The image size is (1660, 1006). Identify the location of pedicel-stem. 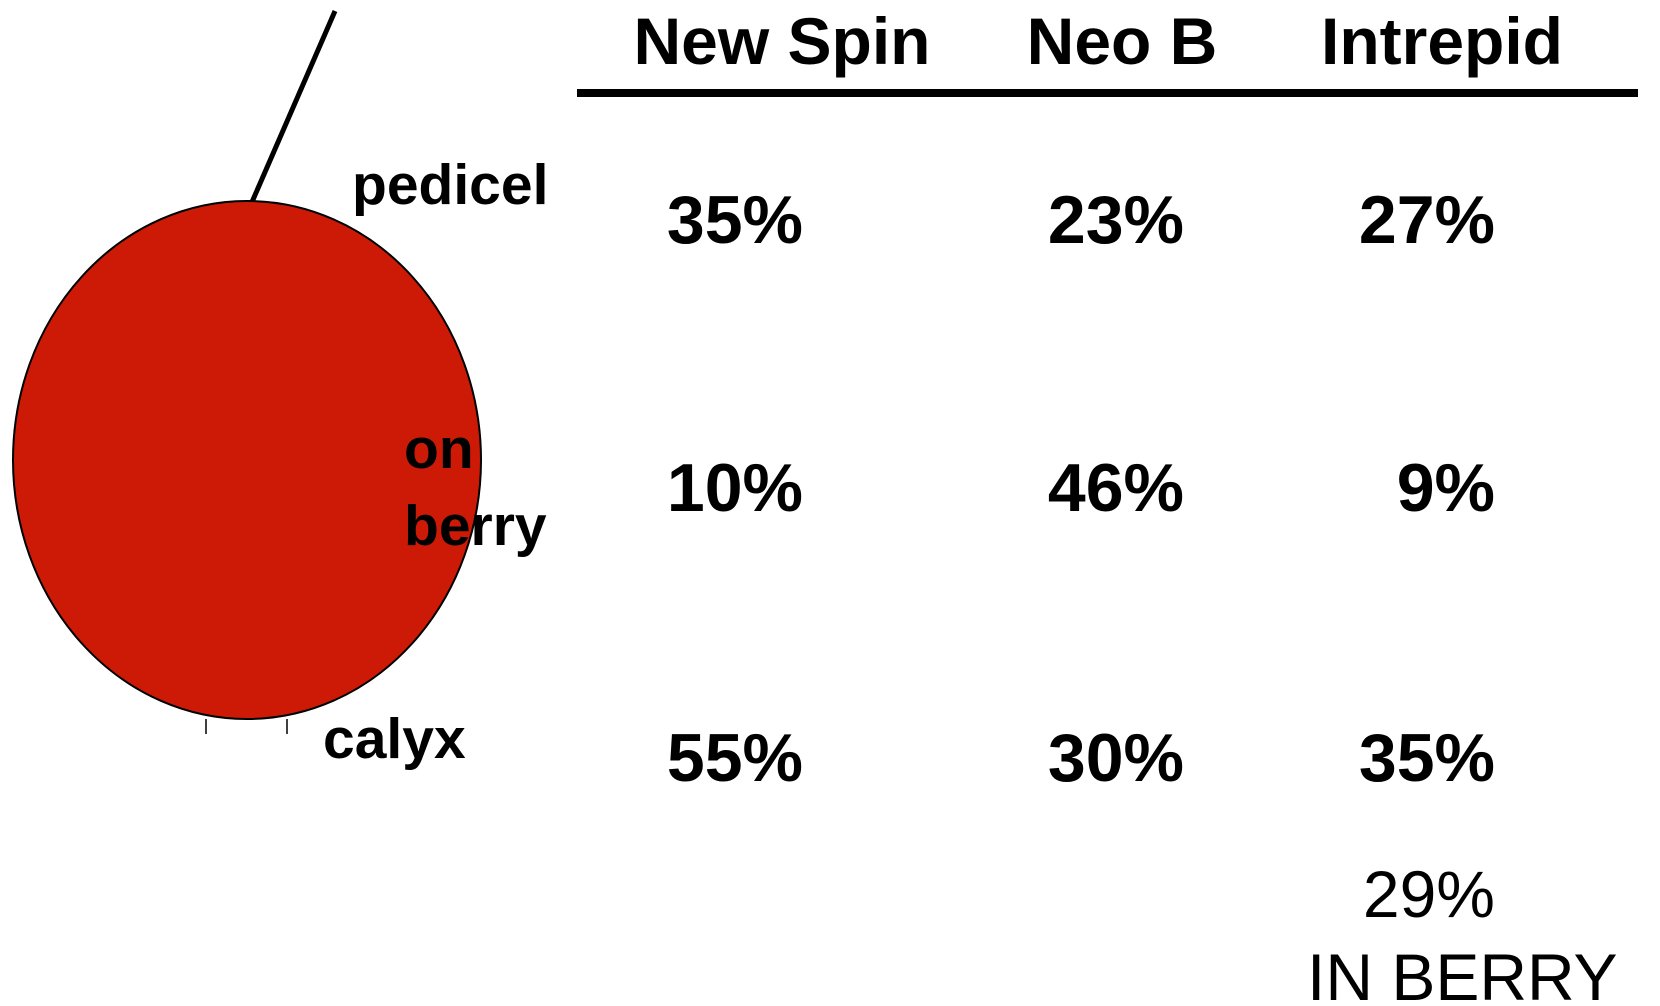
(293, 106).